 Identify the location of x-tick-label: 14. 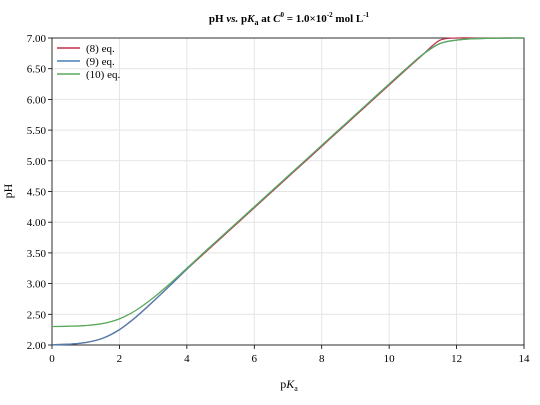
(525, 359).